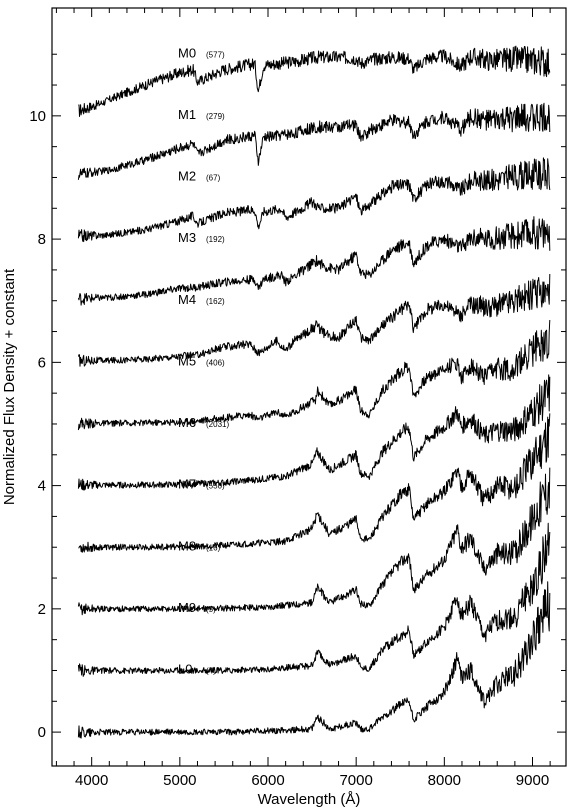 The height and width of the screenshot is (811, 574). I want to click on spectrum-label-m5: M5, so click(187, 360).